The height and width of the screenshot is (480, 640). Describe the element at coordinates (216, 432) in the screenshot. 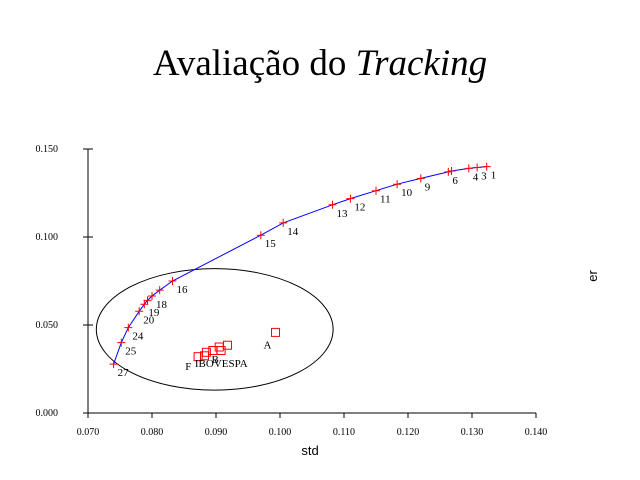

I see `x-tick-label: 0.090` at that location.